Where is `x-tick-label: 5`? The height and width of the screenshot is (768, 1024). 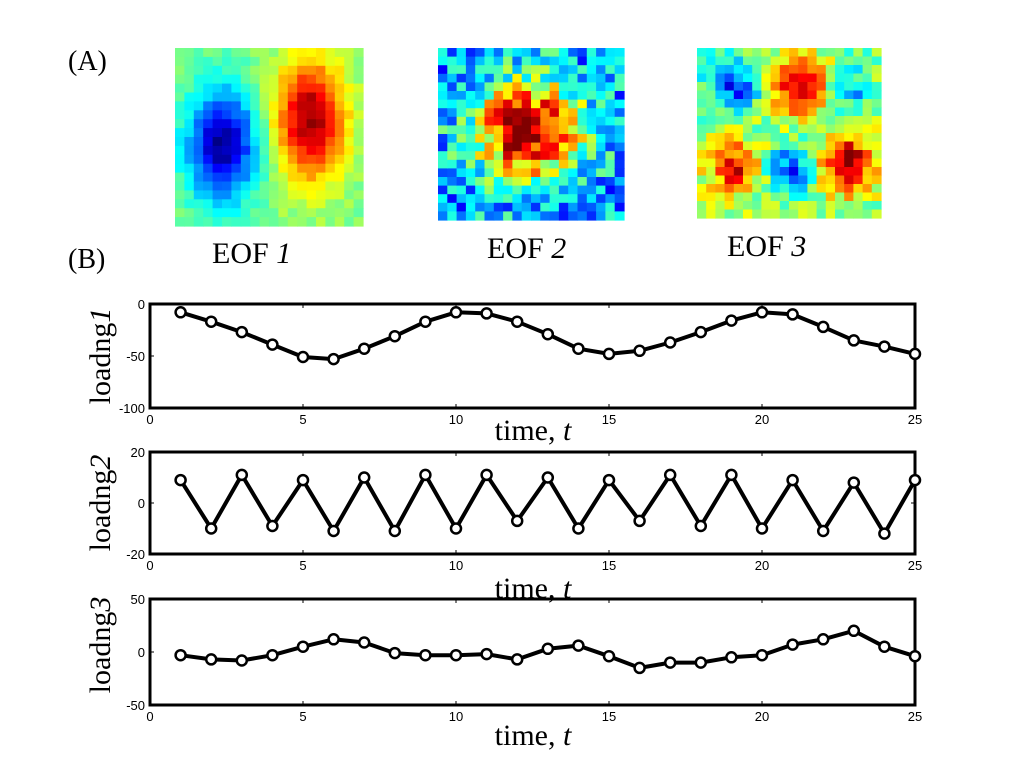
x-tick-label: 5 is located at coordinates (302, 419).